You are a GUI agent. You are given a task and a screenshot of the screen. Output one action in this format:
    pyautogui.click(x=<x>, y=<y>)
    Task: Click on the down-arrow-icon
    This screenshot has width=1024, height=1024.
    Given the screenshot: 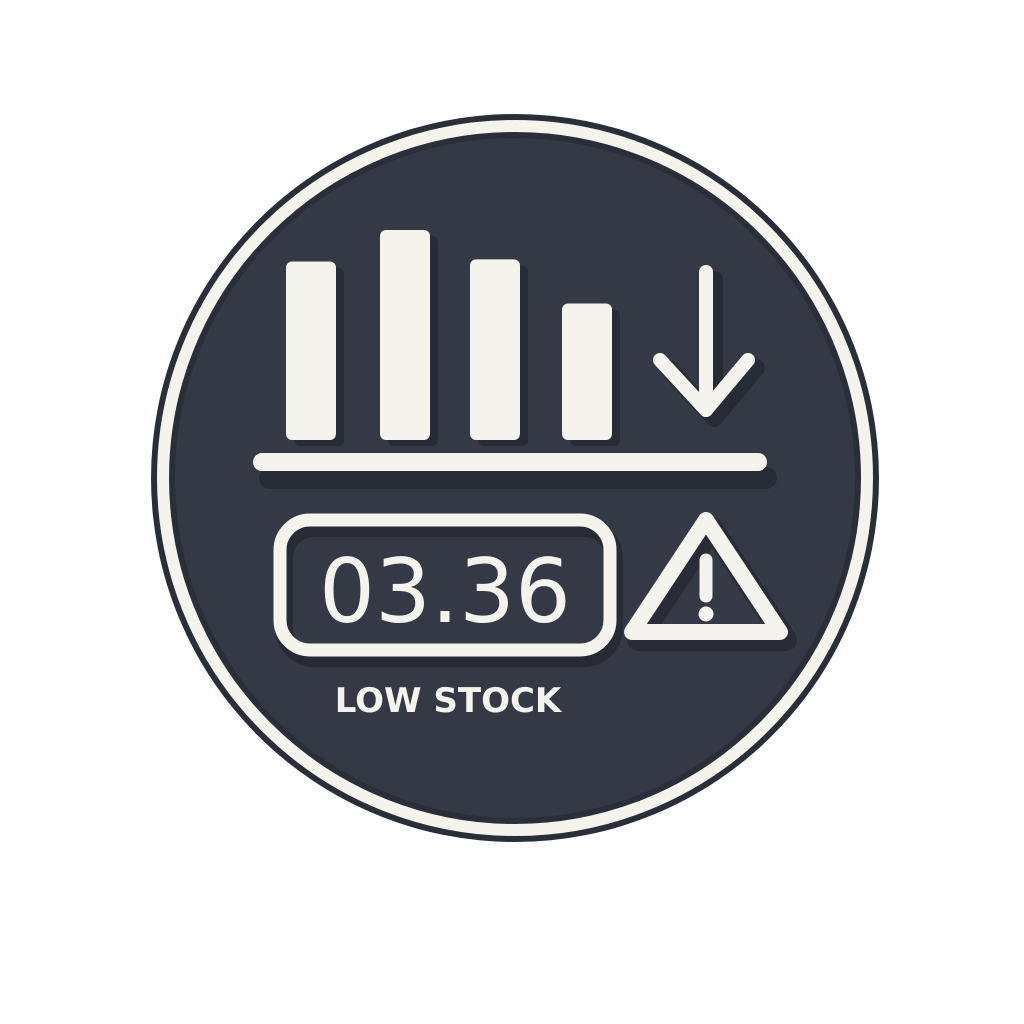 What is the action you would take?
    pyautogui.click(x=709, y=346)
    